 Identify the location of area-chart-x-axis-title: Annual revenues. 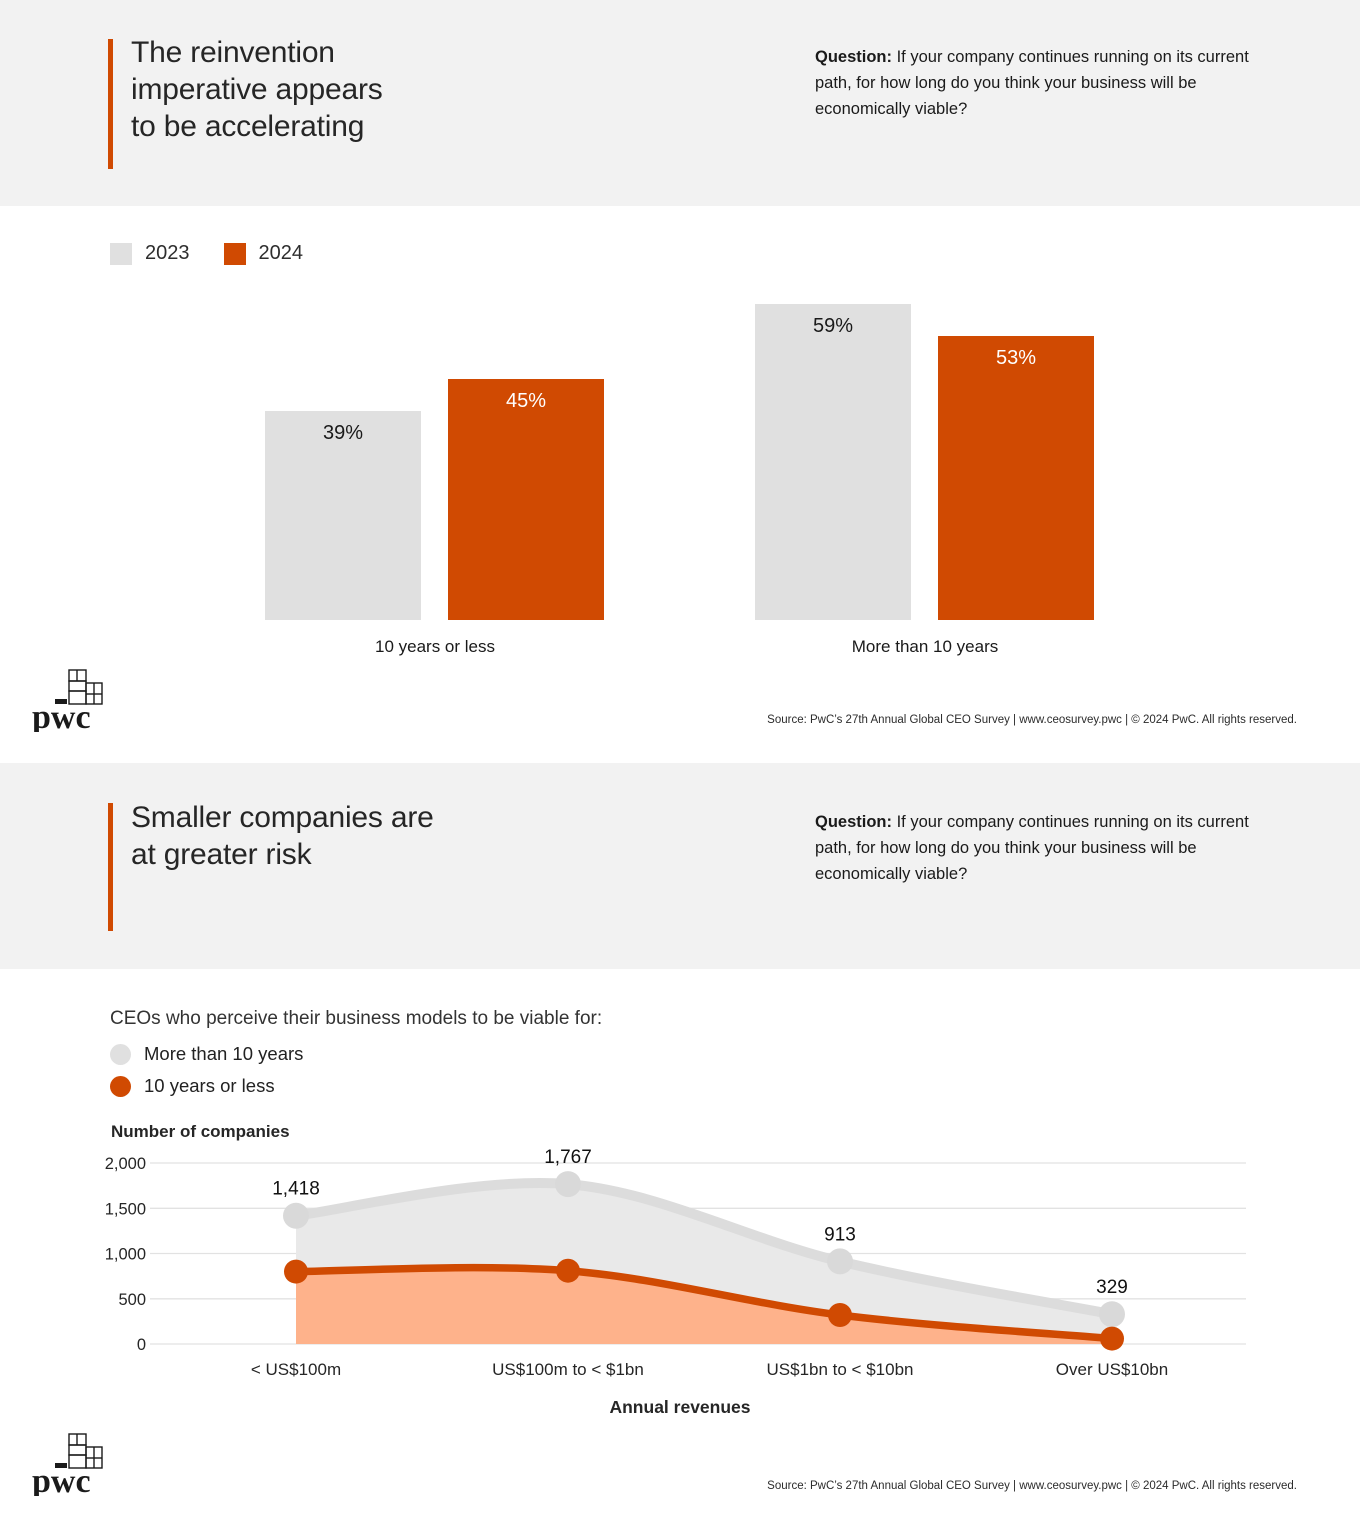
(680, 1407).